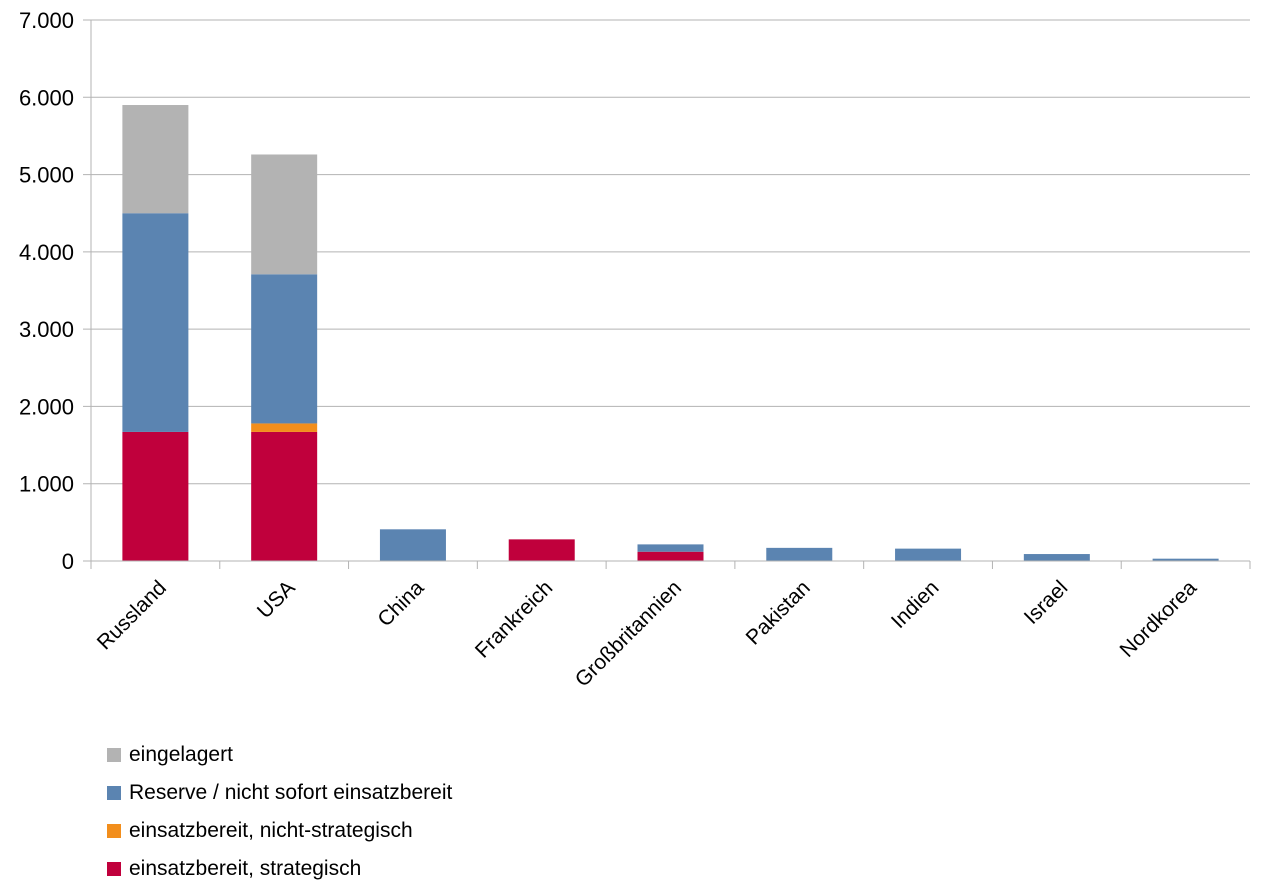 This screenshot has height=888, width=1271. I want to click on x-category-label: Großbritannien, so click(628, 633).